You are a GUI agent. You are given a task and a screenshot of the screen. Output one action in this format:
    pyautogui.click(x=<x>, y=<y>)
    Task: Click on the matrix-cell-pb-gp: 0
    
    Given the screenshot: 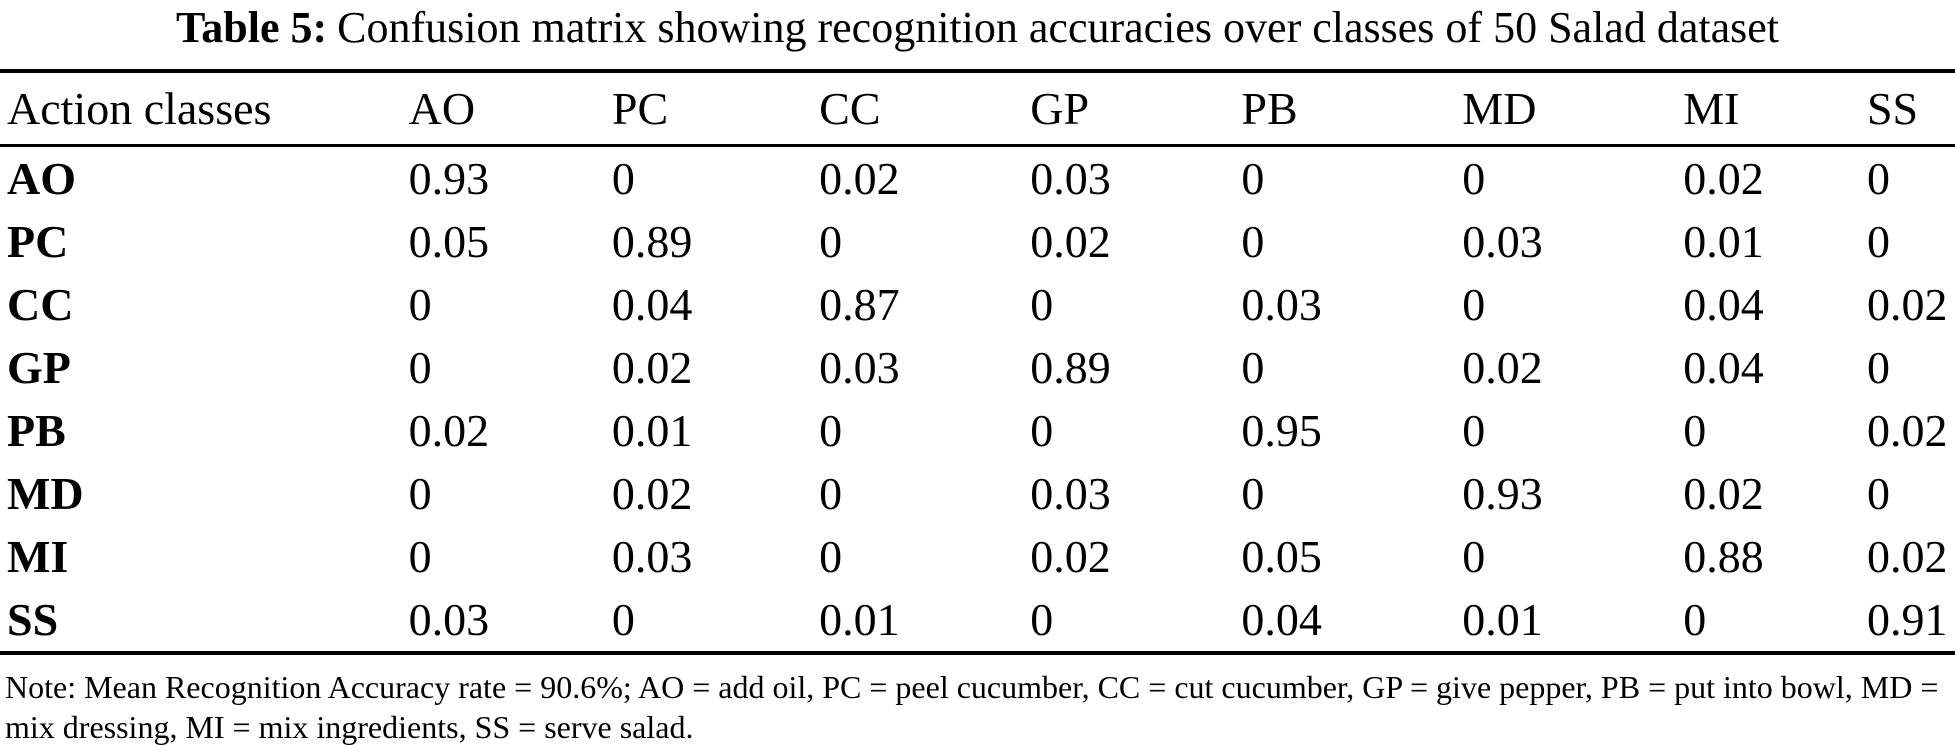 What is the action you would take?
    pyautogui.click(x=1042, y=430)
    